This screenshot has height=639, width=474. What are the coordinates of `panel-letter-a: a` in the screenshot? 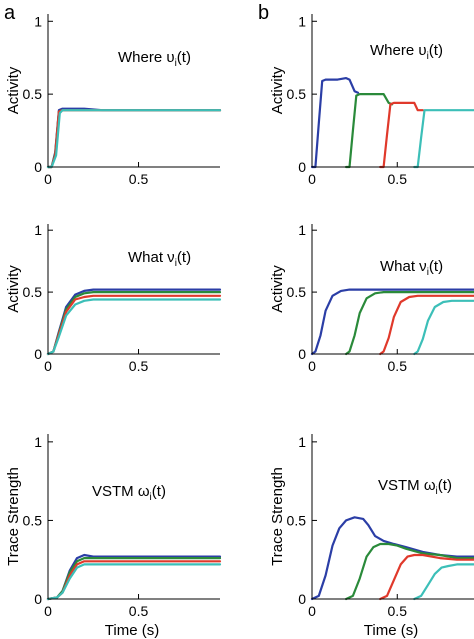 It's located at (10, 13).